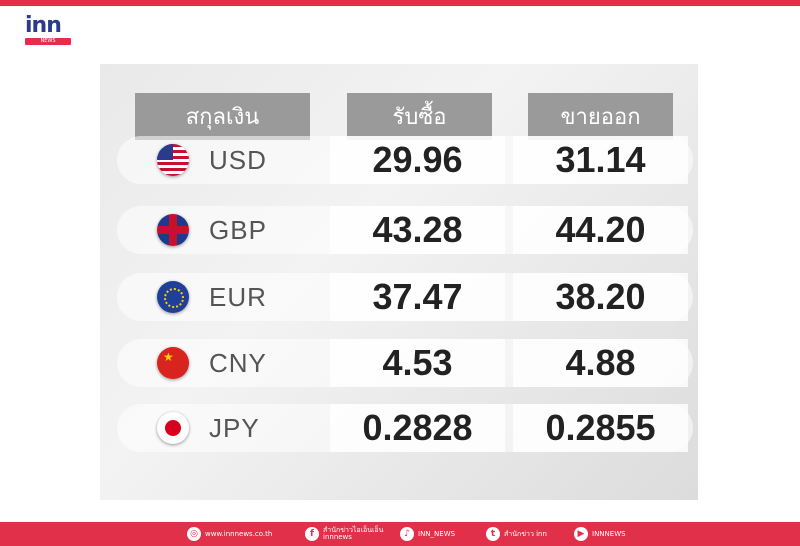 This screenshot has width=800, height=546. What do you see at coordinates (229, 534) in the screenshot?
I see `footer-website: ◎ www.innnews.co.th` at bounding box center [229, 534].